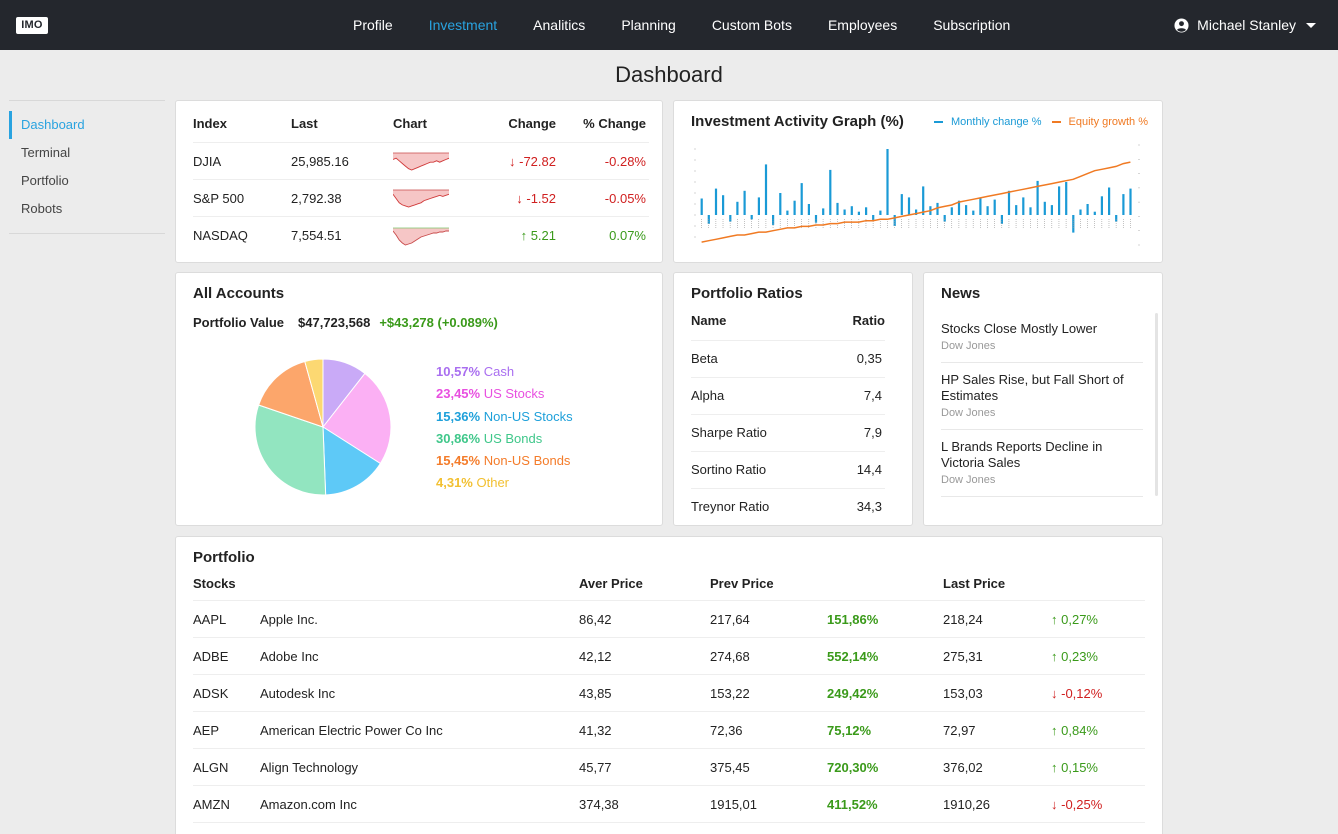 This screenshot has width=1338, height=834. What do you see at coordinates (45, 180) in the screenshot?
I see `sidebar-item-portfolio: Portfolio` at bounding box center [45, 180].